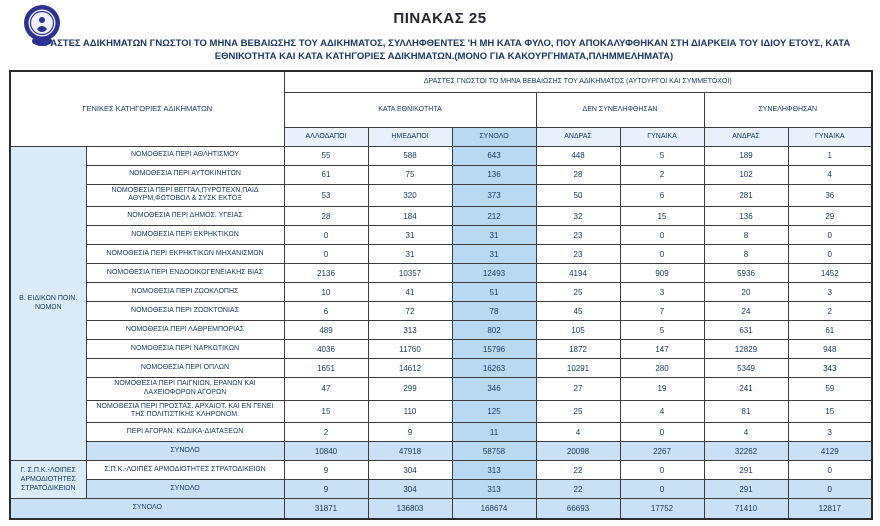 The height and width of the screenshot is (526, 880). What do you see at coordinates (746, 136) in the screenshot?
I see `header-col-men-arrested: ΑΝΔΡΑΣ` at bounding box center [746, 136].